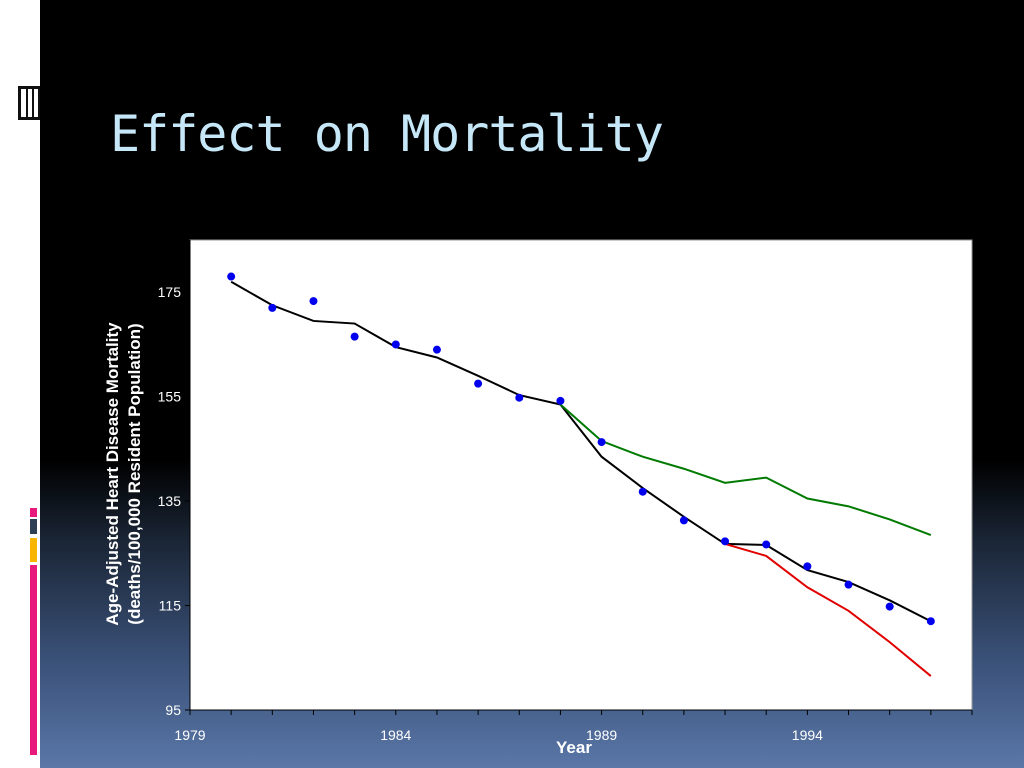 The image size is (1024, 768). Describe the element at coordinates (33, 512) in the screenshot. I see `accent-bar-pink-top` at that location.